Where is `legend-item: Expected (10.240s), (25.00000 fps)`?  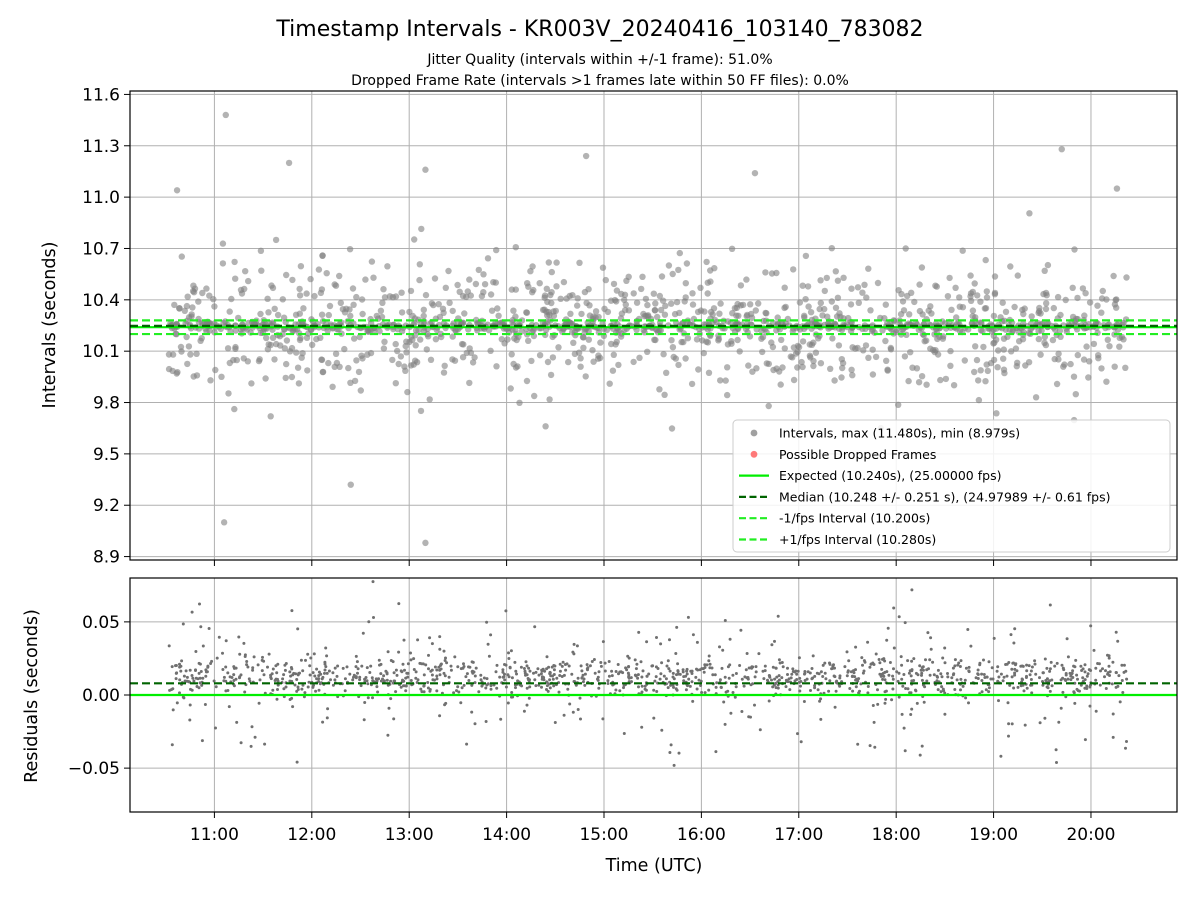 legend-item: Expected (10.240s), (25.00000 fps) is located at coordinates (870, 475).